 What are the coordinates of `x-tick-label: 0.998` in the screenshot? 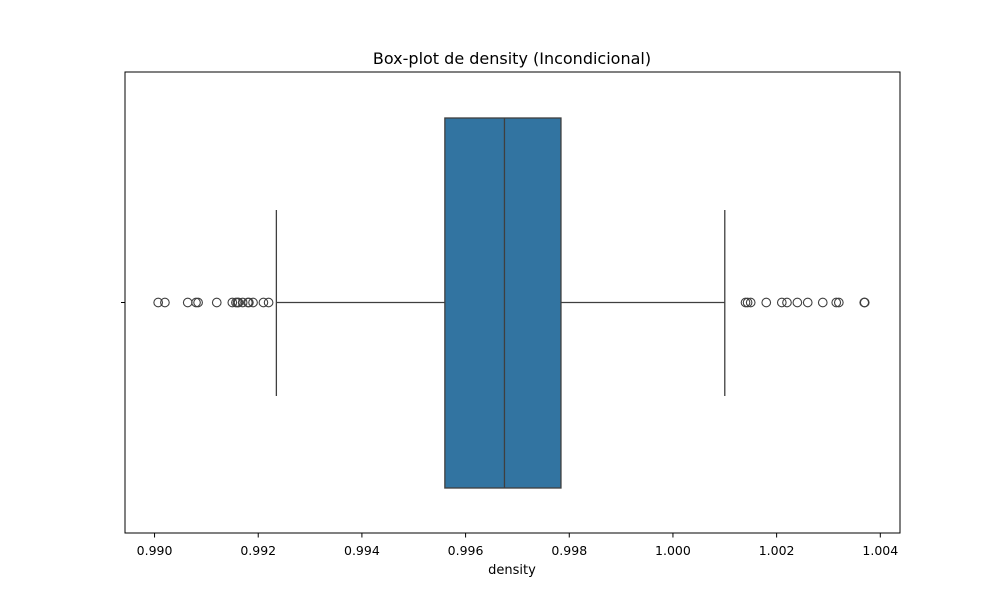 It's located at (569, 550).